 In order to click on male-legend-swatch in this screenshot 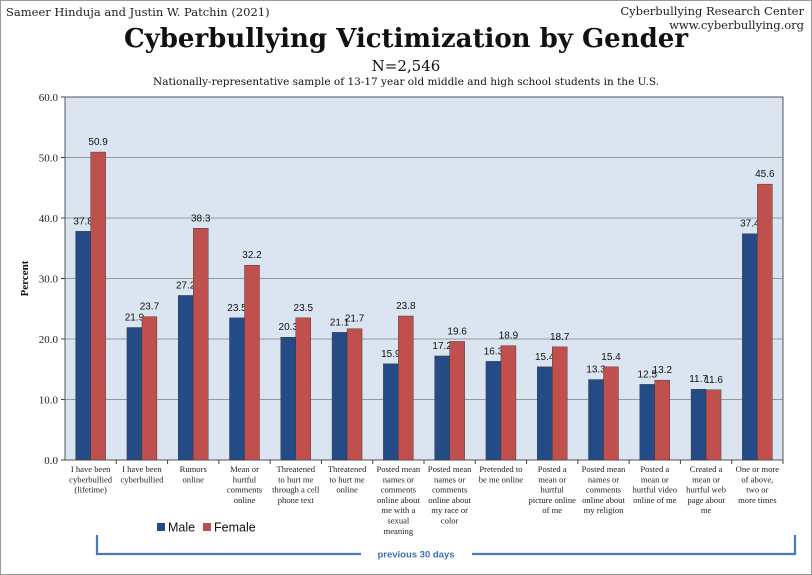, I will do `click(161, 527)`.